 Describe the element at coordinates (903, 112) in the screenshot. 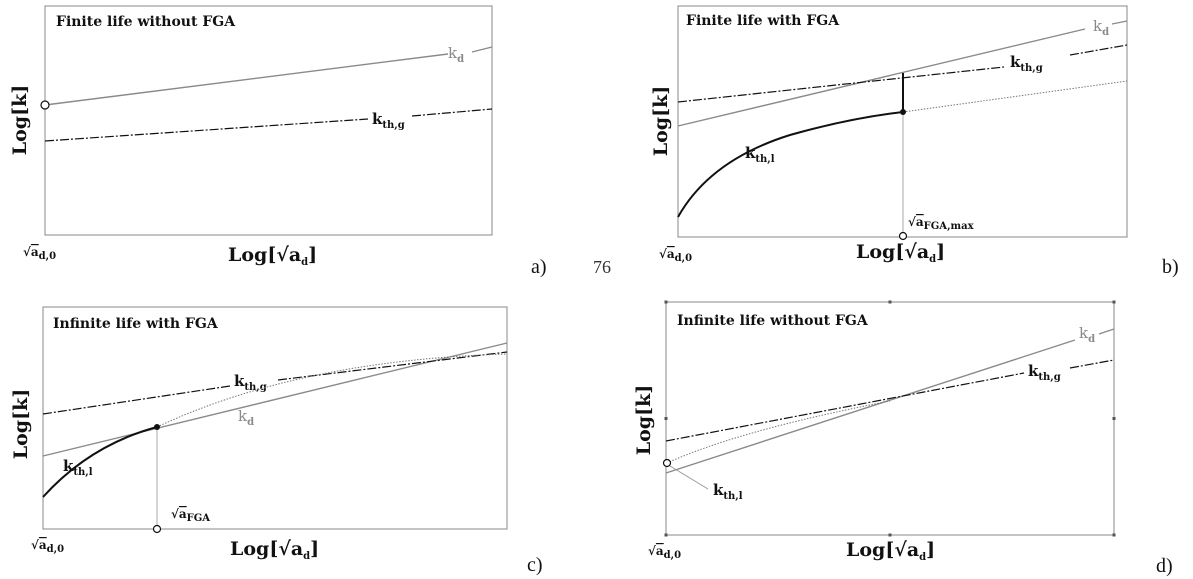

I see `panel-b-intersection-point` at that location.